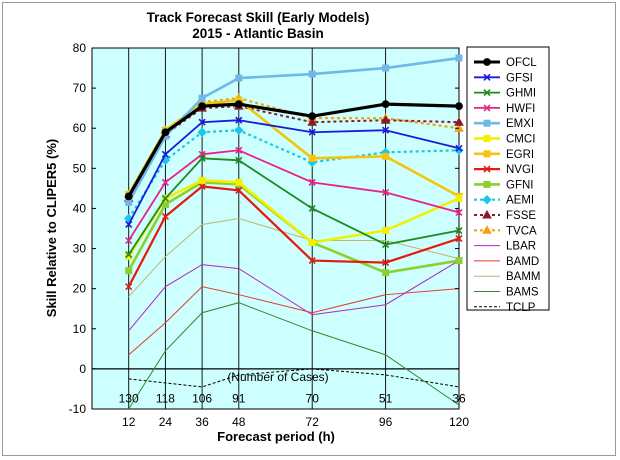 The width and height of the screenshot is (620, 460). I want to click on legend-item-bams: BAMS, so click(506, 293).